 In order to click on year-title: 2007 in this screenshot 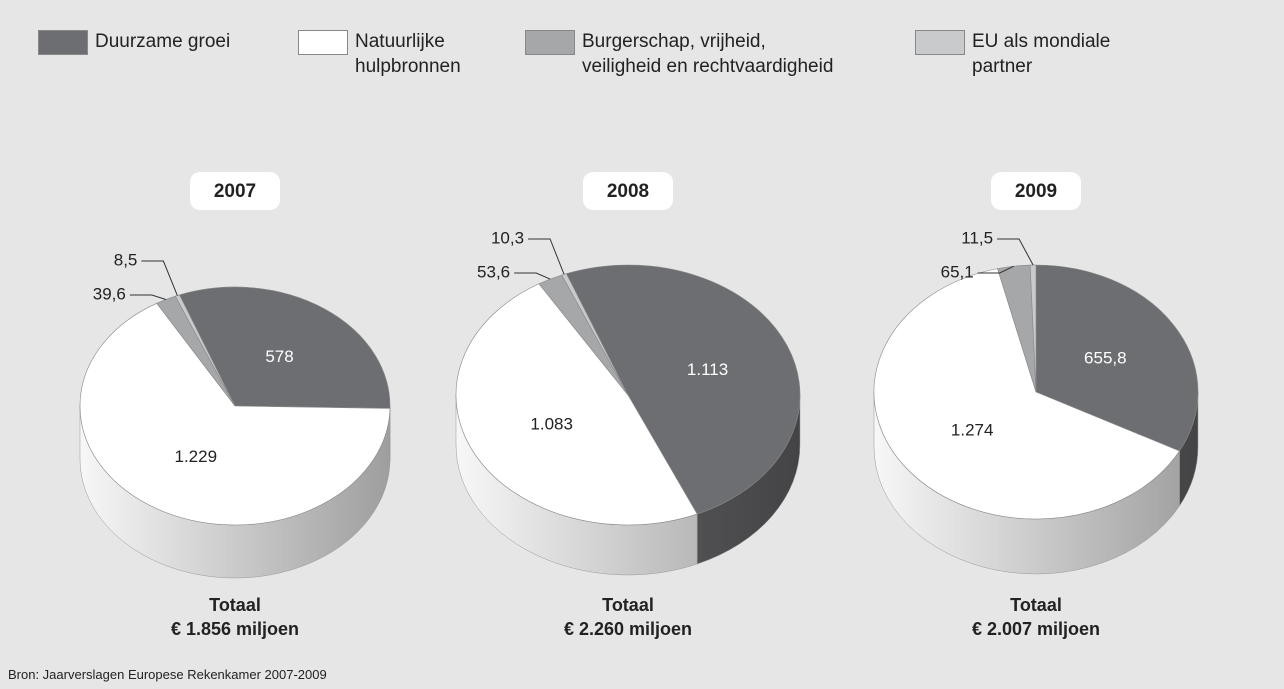, I will do `click(235, 191)`.